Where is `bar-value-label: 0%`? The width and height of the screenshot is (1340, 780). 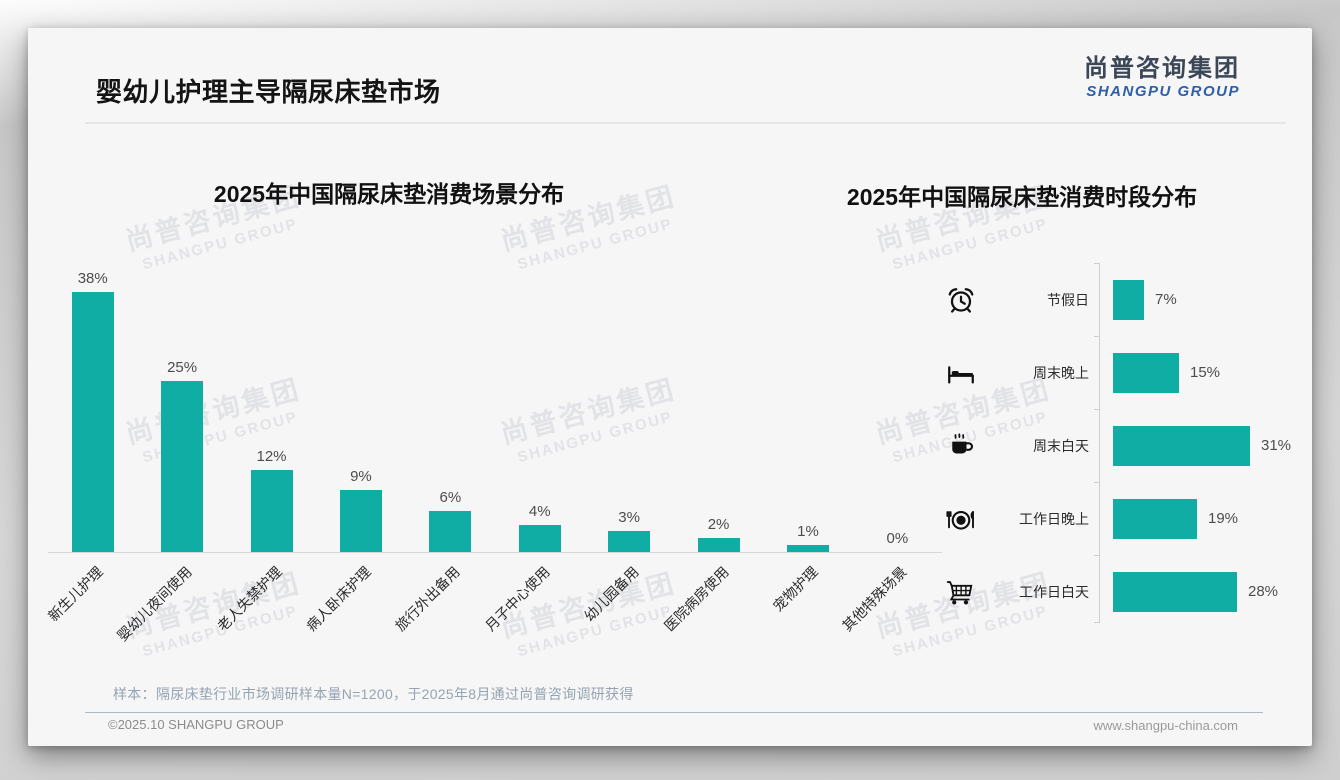 bar-value-label: 0% is located at coordinates (897, 538).